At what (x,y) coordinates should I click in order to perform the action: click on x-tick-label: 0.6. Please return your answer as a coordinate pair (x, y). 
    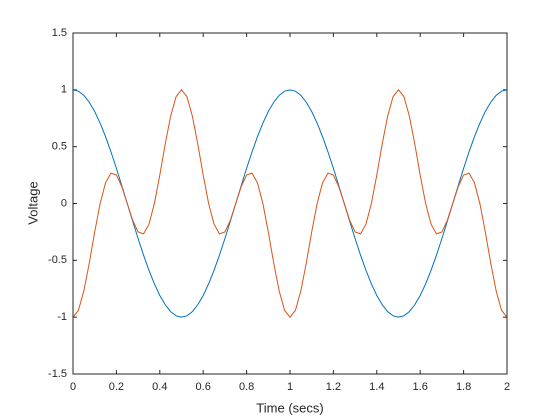
    Looking at the image, I should click on (203, 387).